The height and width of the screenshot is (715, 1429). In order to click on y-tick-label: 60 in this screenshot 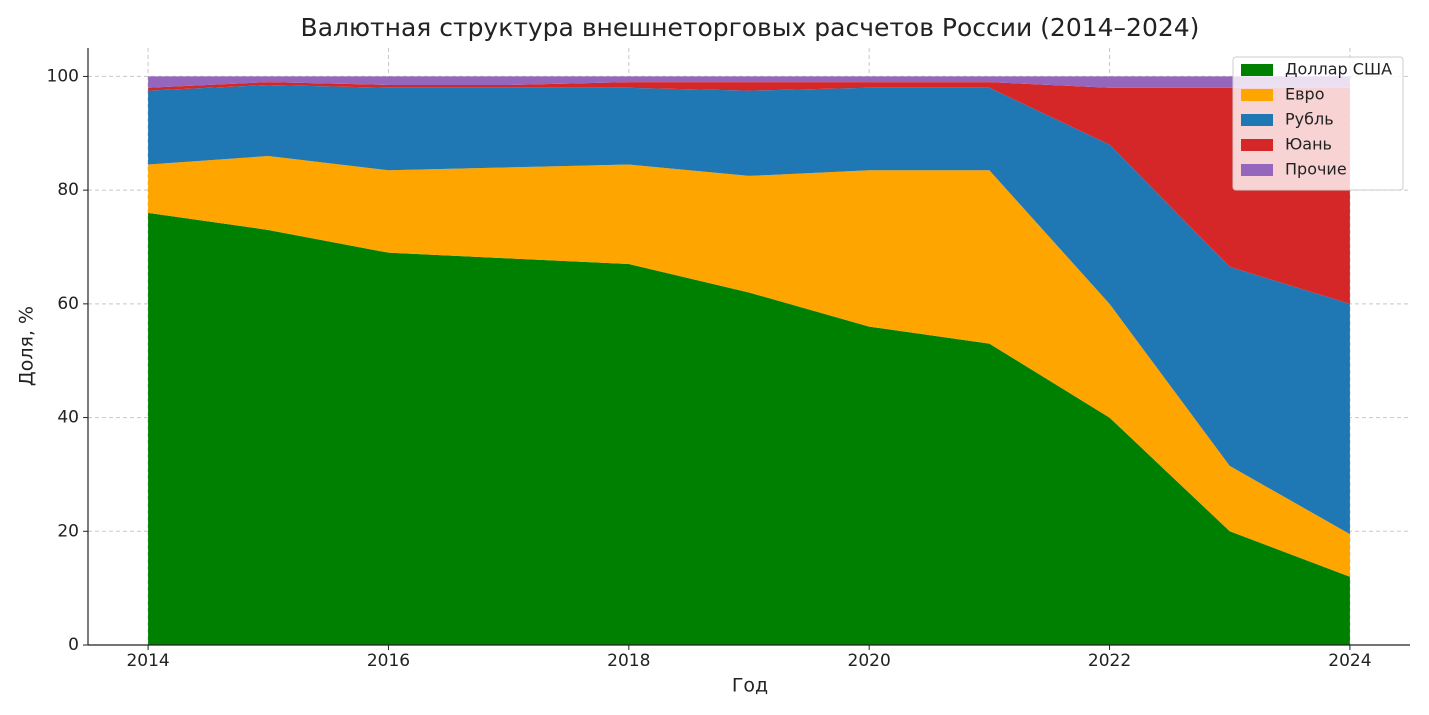, I will do `click(68, 304)`.